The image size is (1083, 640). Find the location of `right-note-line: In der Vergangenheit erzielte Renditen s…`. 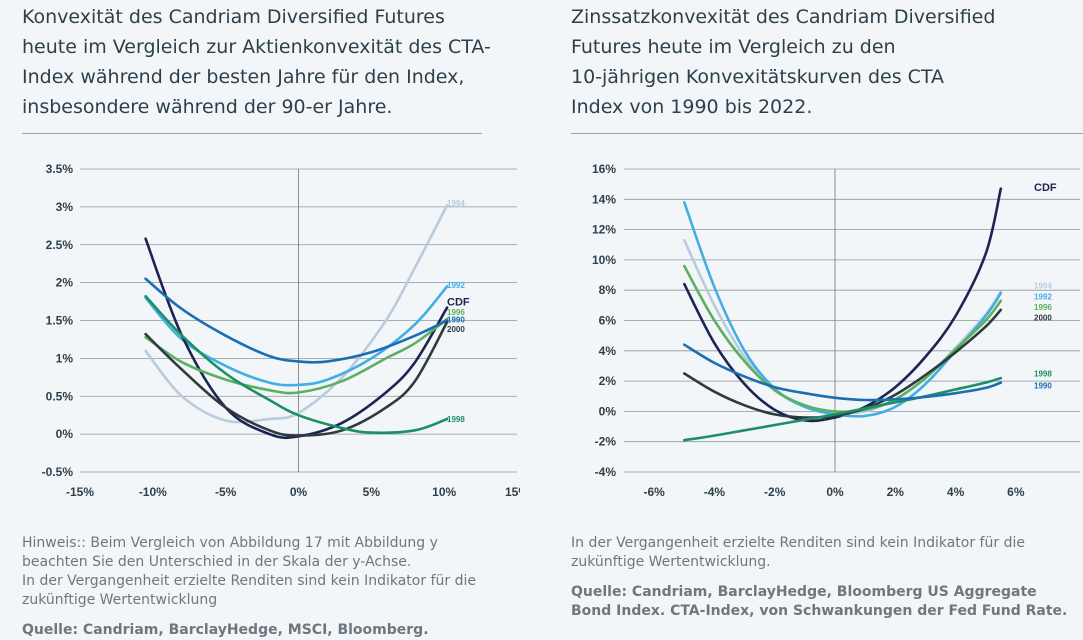

right-note-line: In der Vergangenheit erzielte Renditen s… is located at coordinates (798, 543).